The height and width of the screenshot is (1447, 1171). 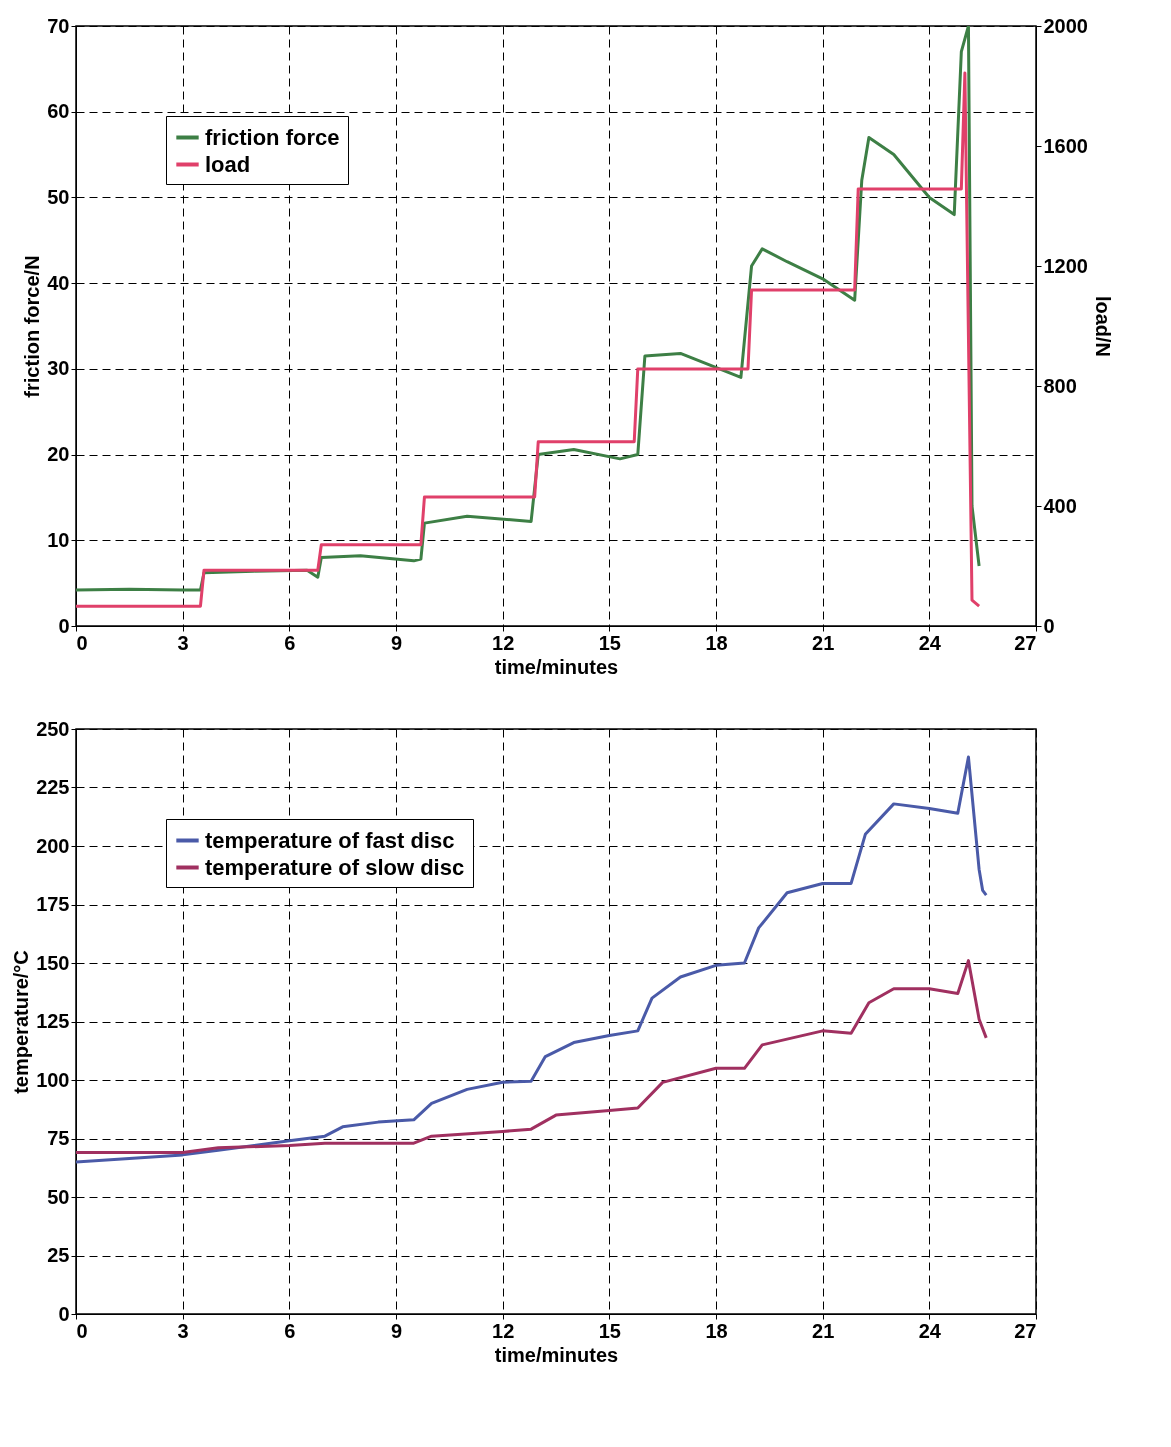 What do you see at coordinates (1102, 326) in the screenshot?
I see `y2-axis-title: load/N` at bounding box center [1102, 326].